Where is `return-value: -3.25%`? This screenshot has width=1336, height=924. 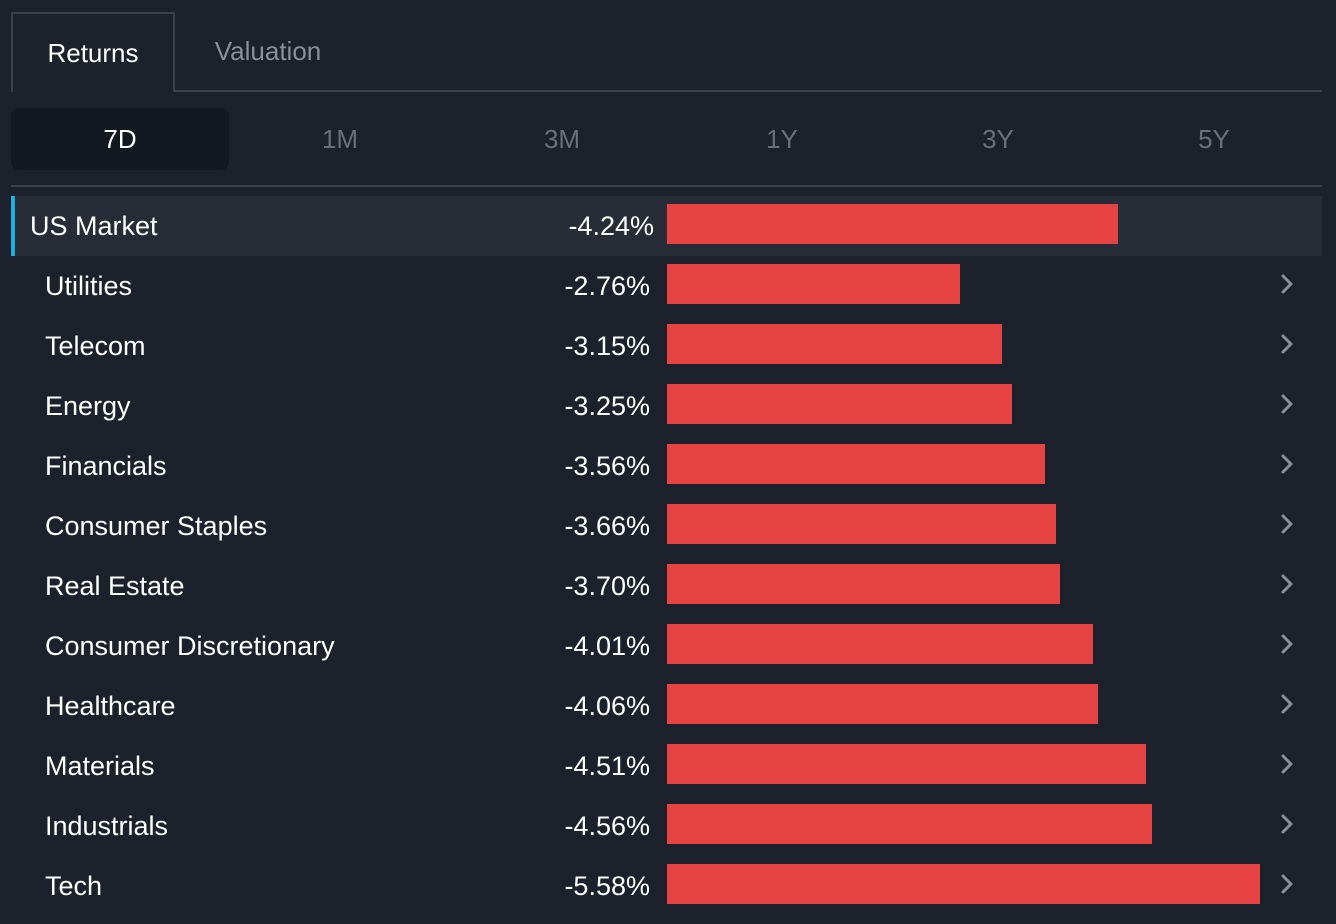
return-value: -3.25% is located at coordinates (607, 406).